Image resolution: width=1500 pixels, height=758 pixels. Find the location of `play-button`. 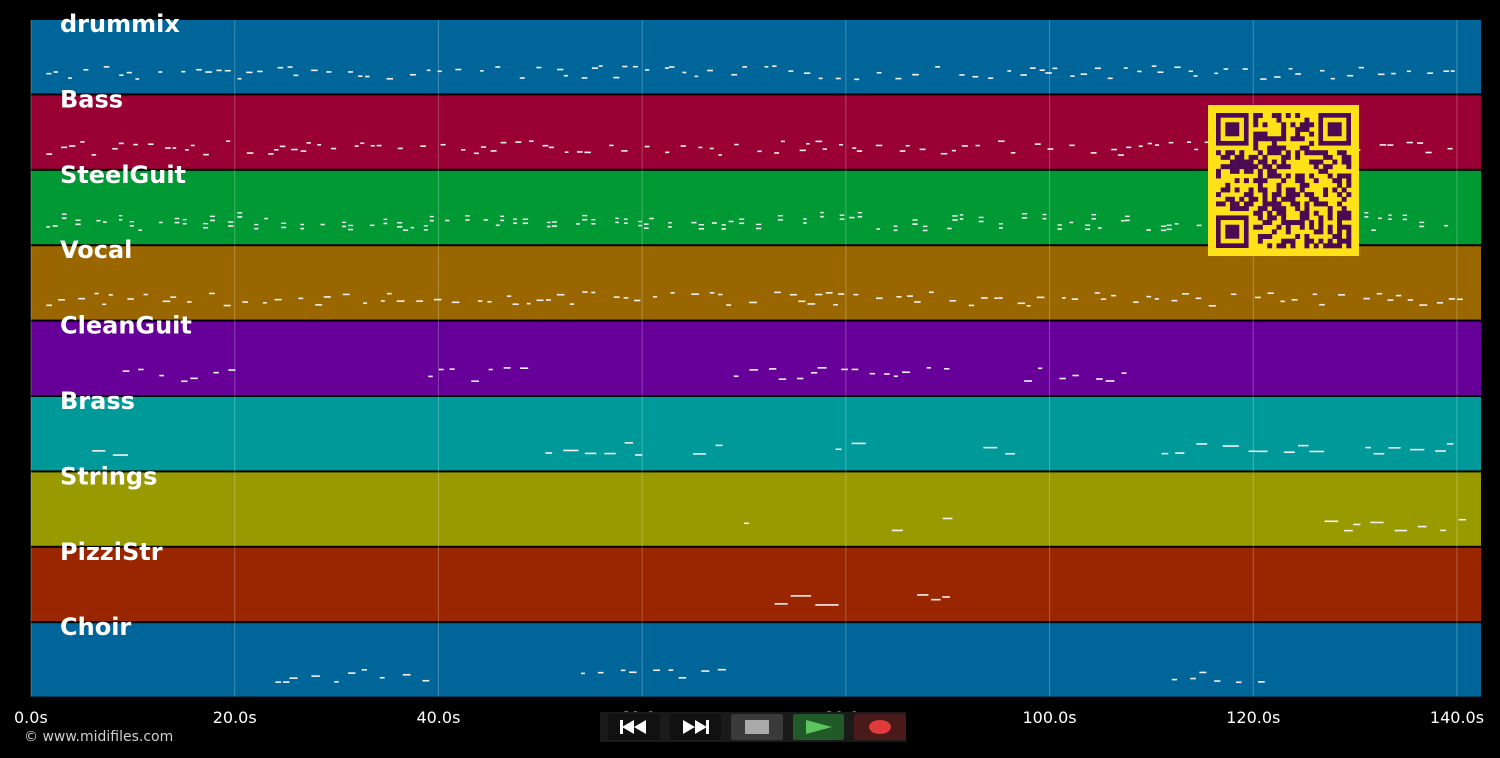

play-button is located at coordinates (818, 727).